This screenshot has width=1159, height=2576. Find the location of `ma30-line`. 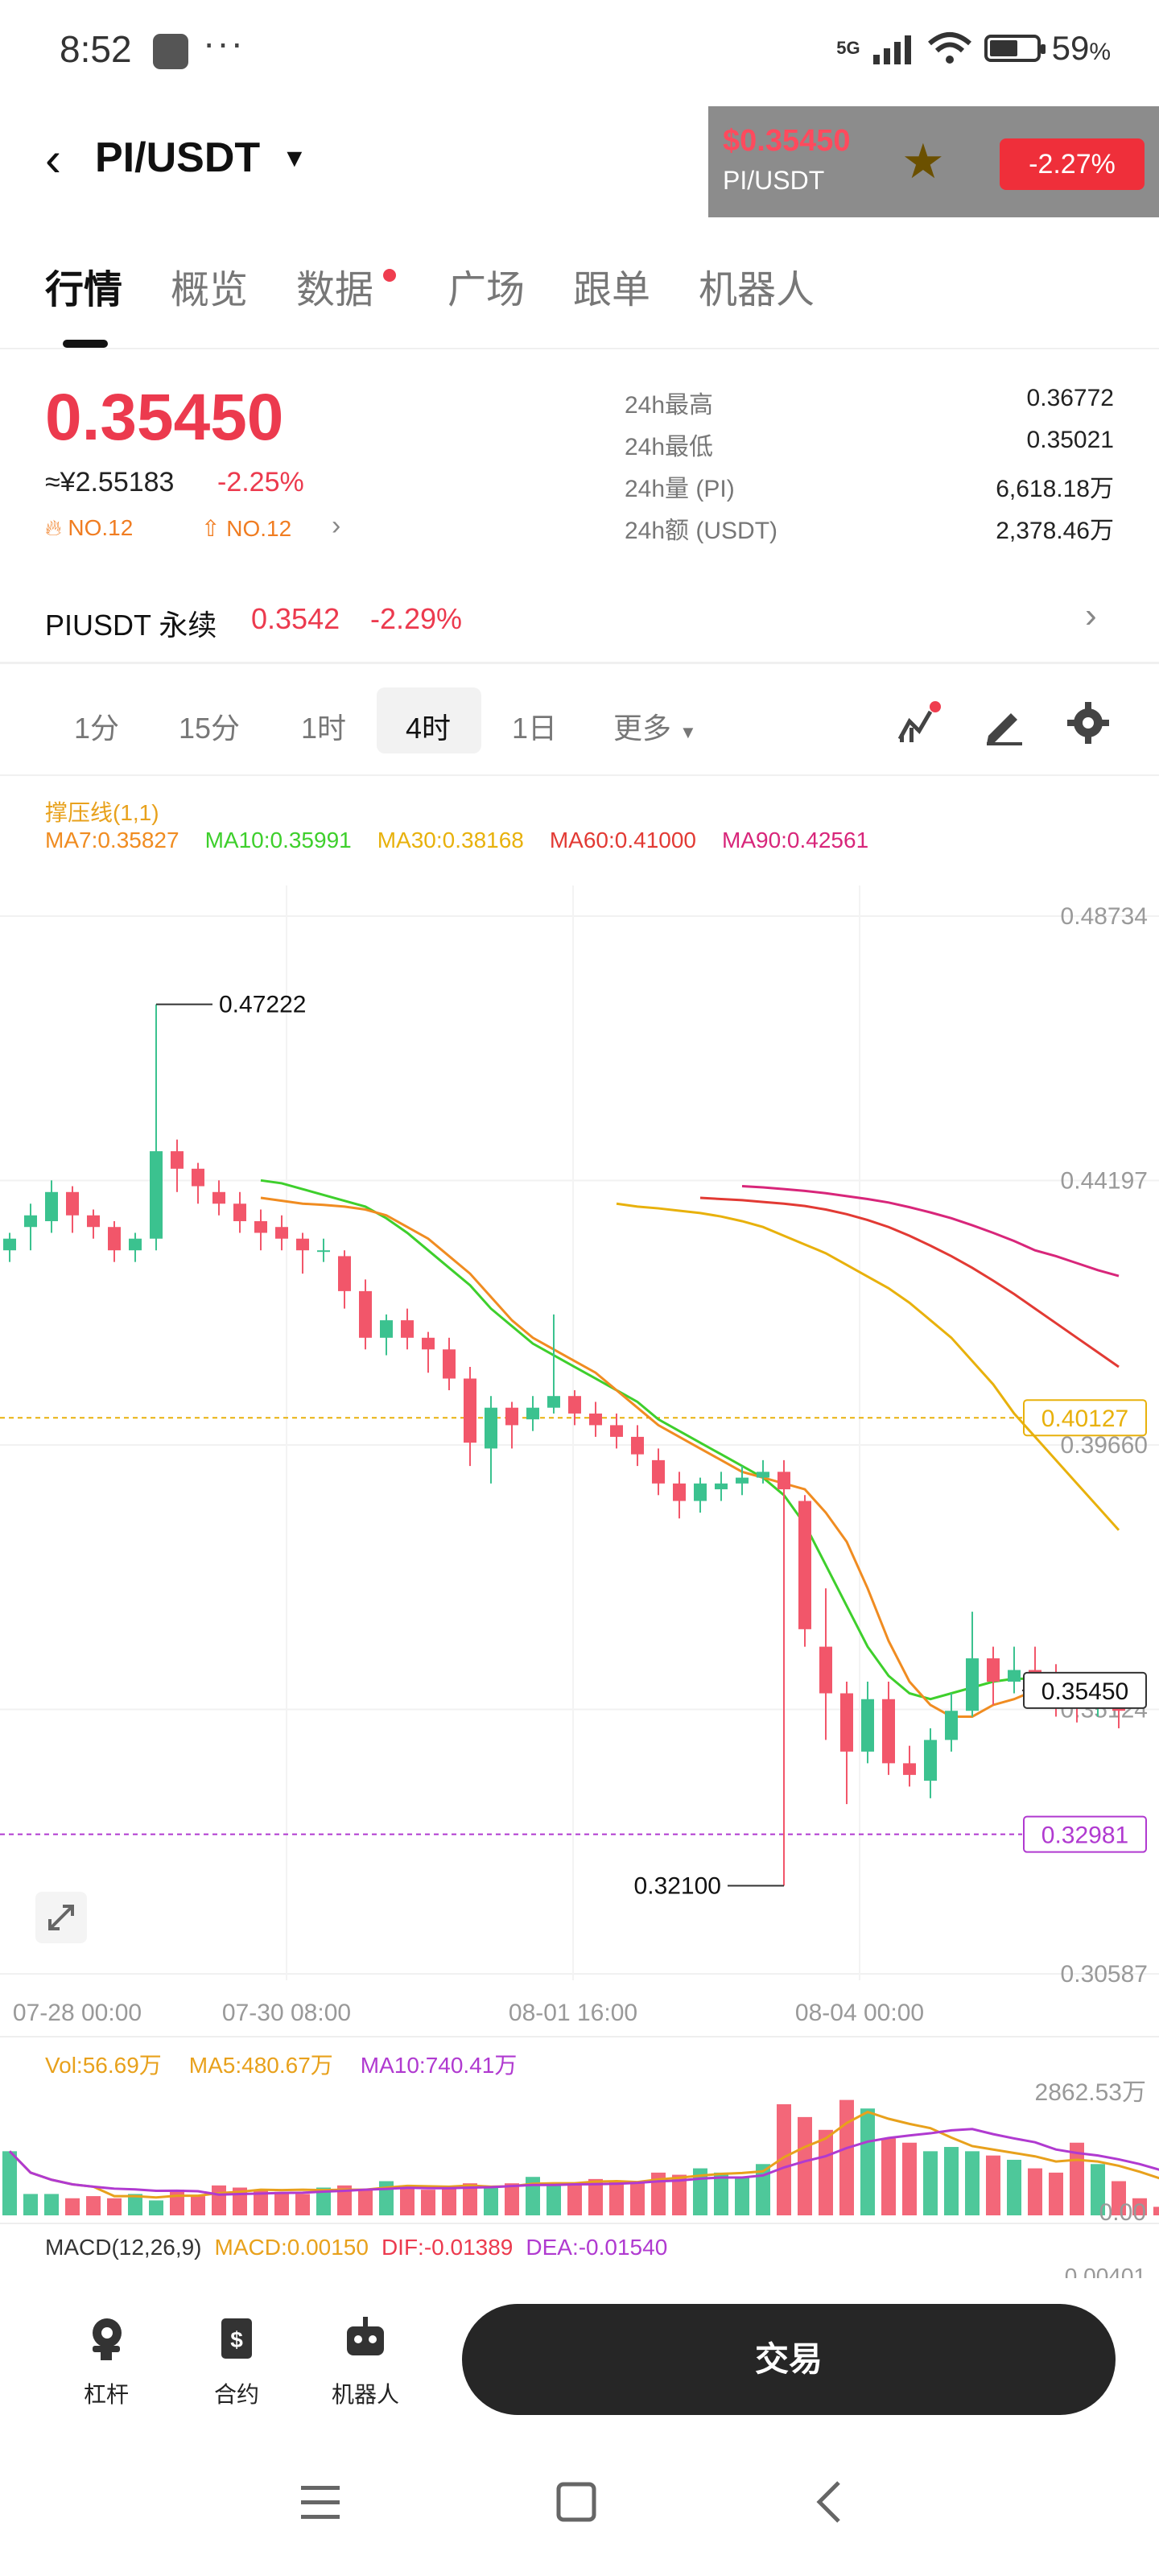

ma30-line is located at coordinates (868, 1366).